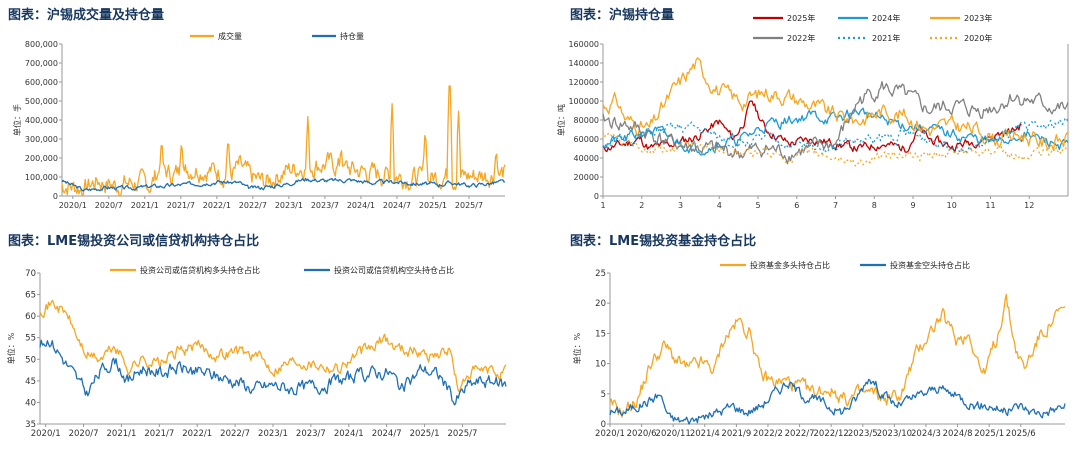  What do you see at coordinates (863, 434) in the screenshot?
I see `x-tick-label: 2023/5` at bounding box center [863, 434].